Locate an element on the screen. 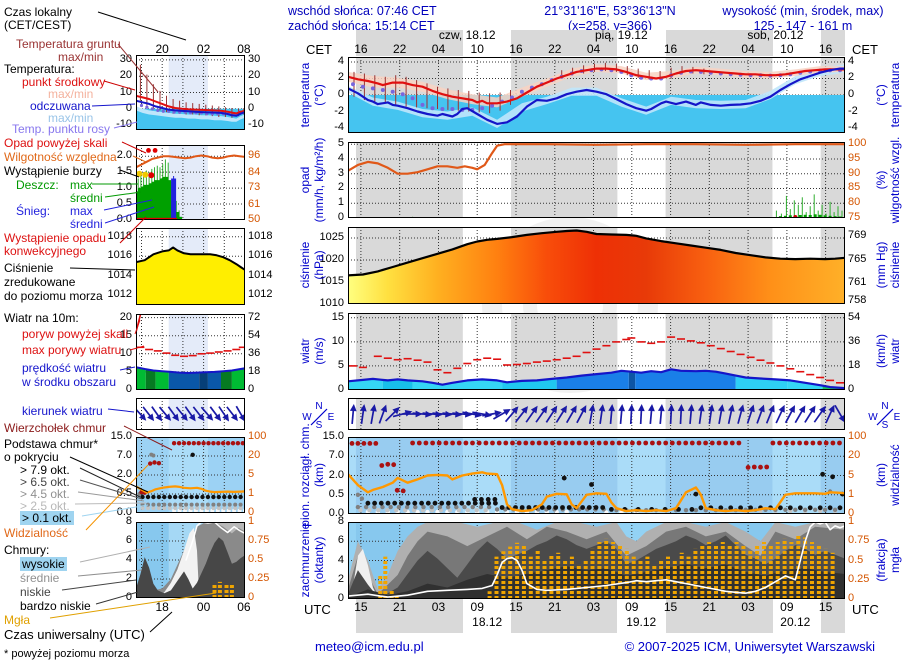  tick-label: 8 is located at coordinates (340, 521).